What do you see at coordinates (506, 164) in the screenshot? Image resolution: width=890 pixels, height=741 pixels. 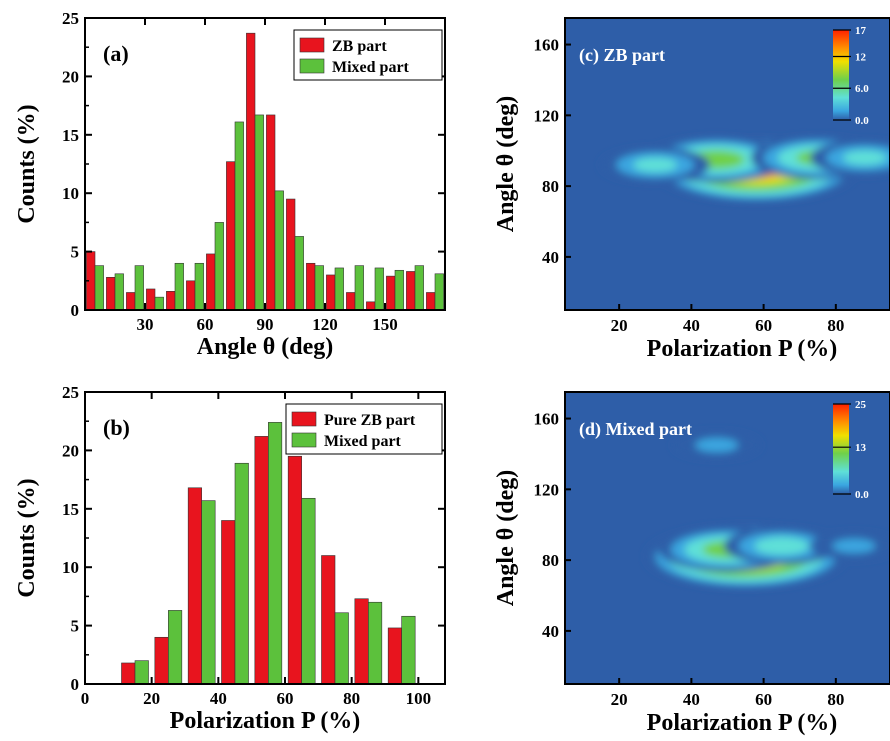 I see `ylabel-c: Angle θ (deg)` at bounding box center [506, 164].